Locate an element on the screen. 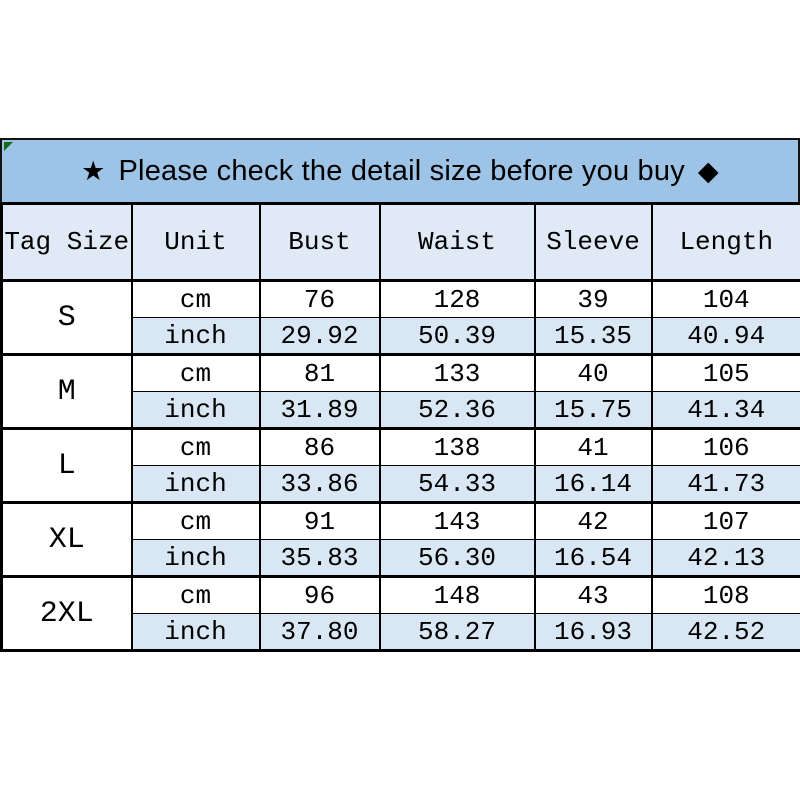 Image resolution: width=800 pixels, height=800 pixels. star-icon: ★ is located at coordinates (93, 170).